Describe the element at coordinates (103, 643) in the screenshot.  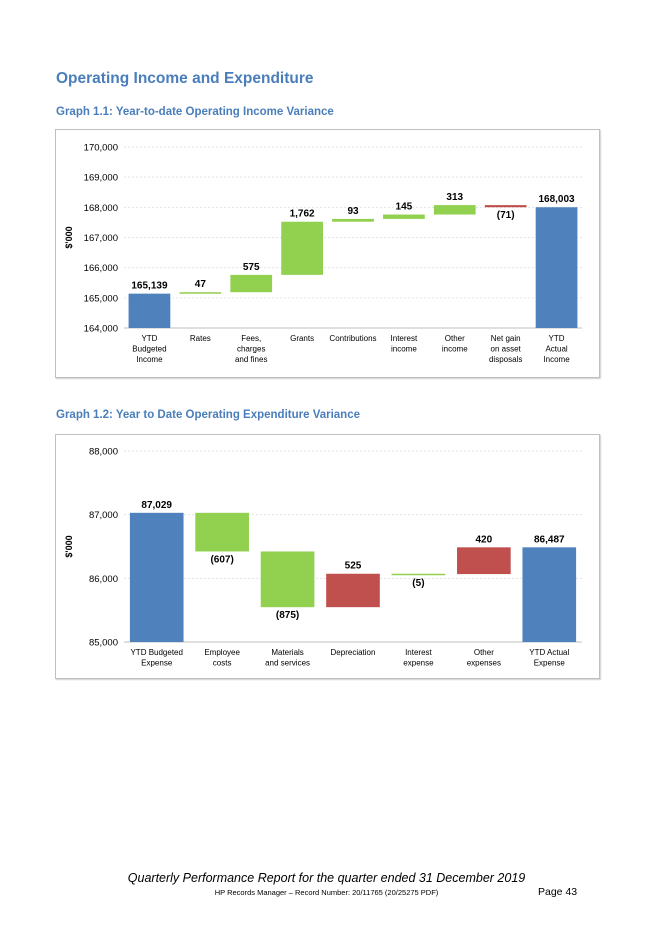
I see `y-tick-label: 85,000` at that location.